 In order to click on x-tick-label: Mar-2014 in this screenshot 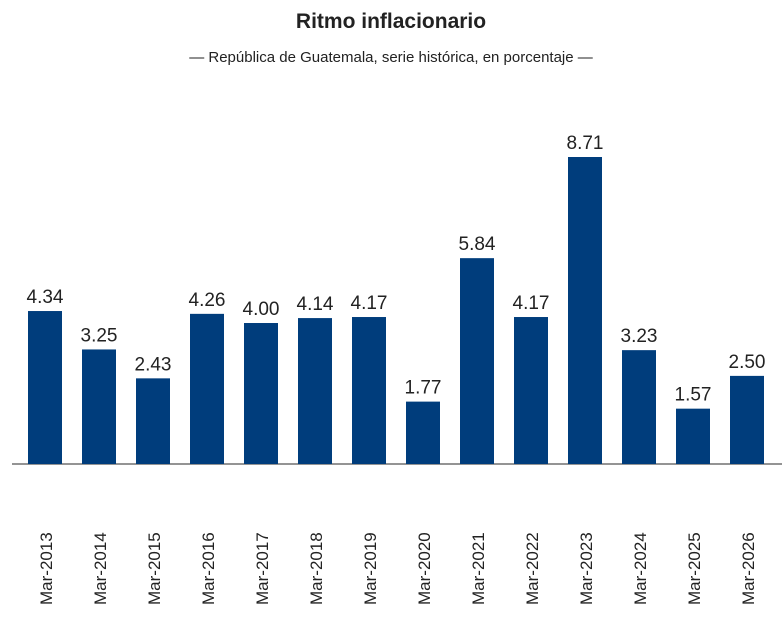, I will do `click(100, 568)`.